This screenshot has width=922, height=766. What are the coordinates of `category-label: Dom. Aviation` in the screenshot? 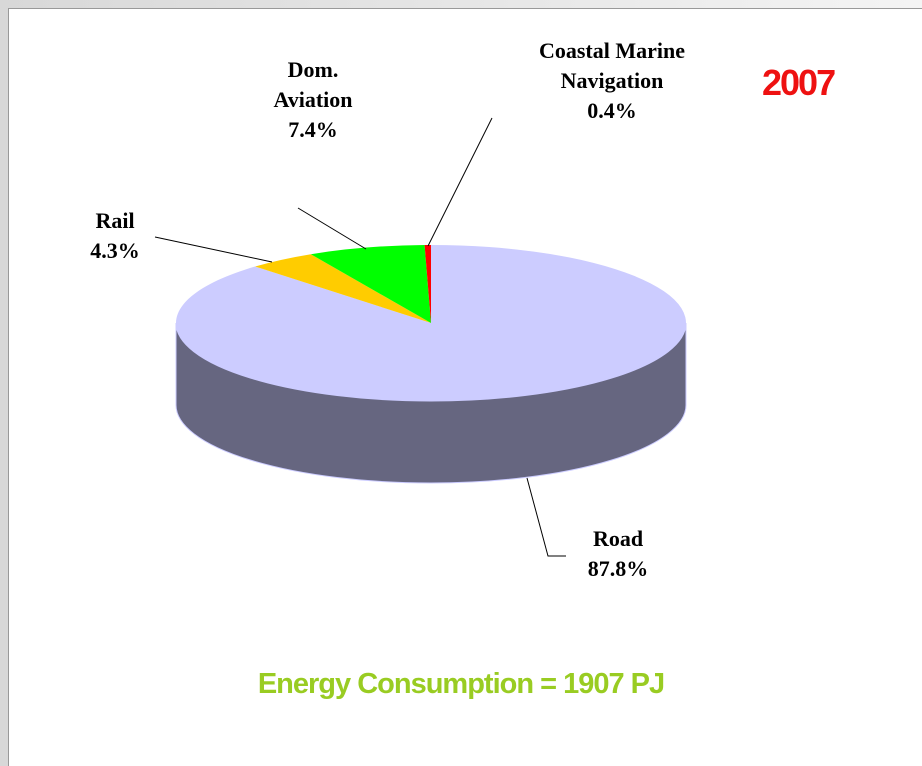 It's located at (313, 84).